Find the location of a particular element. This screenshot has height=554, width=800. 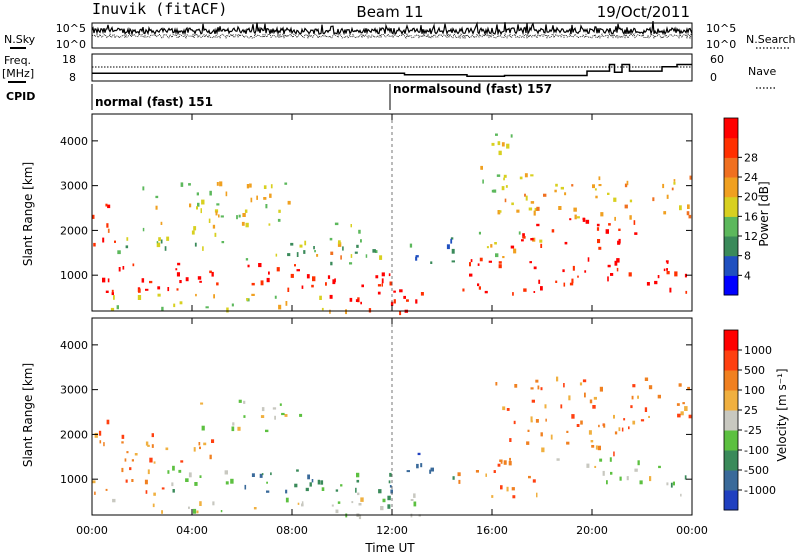

velocity-ytick-label: 1000 is located at coordinates (74, 479).